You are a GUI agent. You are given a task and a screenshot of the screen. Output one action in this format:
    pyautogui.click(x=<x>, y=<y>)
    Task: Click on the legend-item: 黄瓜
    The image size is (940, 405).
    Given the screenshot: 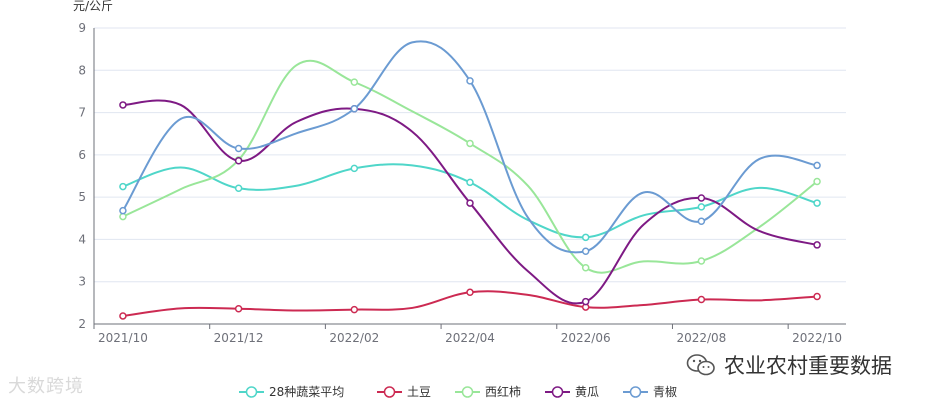 What is the action you would take?
    pyautogui.click(x=572, y=392)
    